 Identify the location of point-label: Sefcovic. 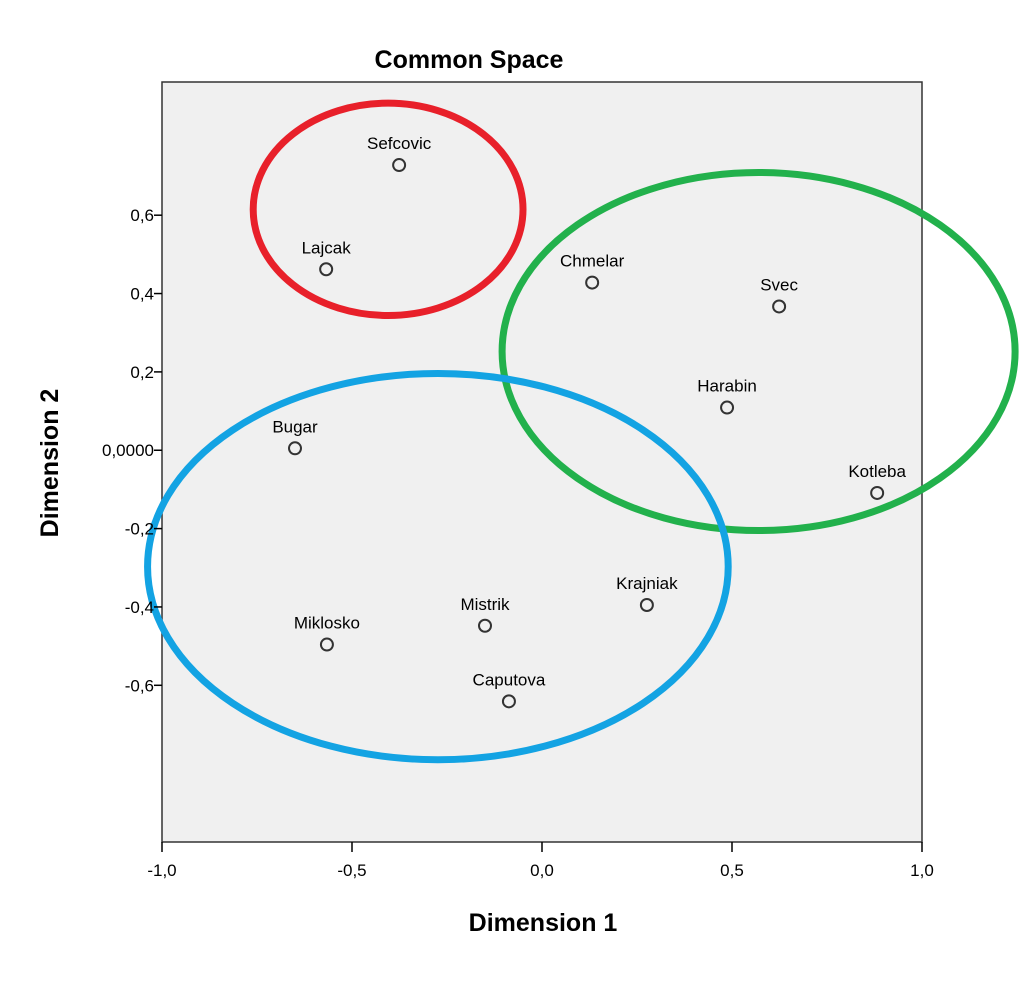
(399, 143).